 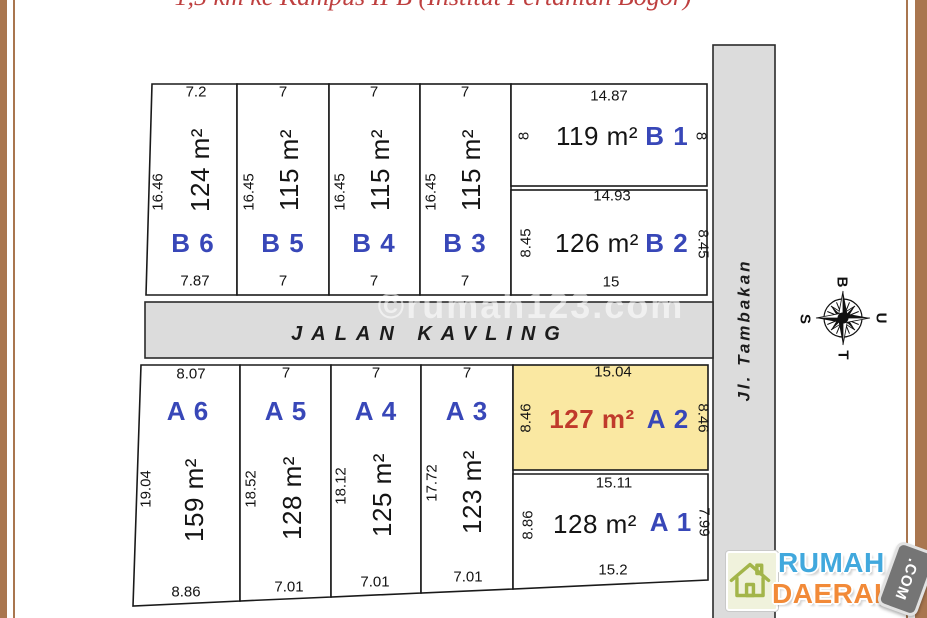 What do you see at coordinates (191, 374) in the screenshot?
I see `plot-a6-dim-top: 8.07` at bounding box center [191, 374].